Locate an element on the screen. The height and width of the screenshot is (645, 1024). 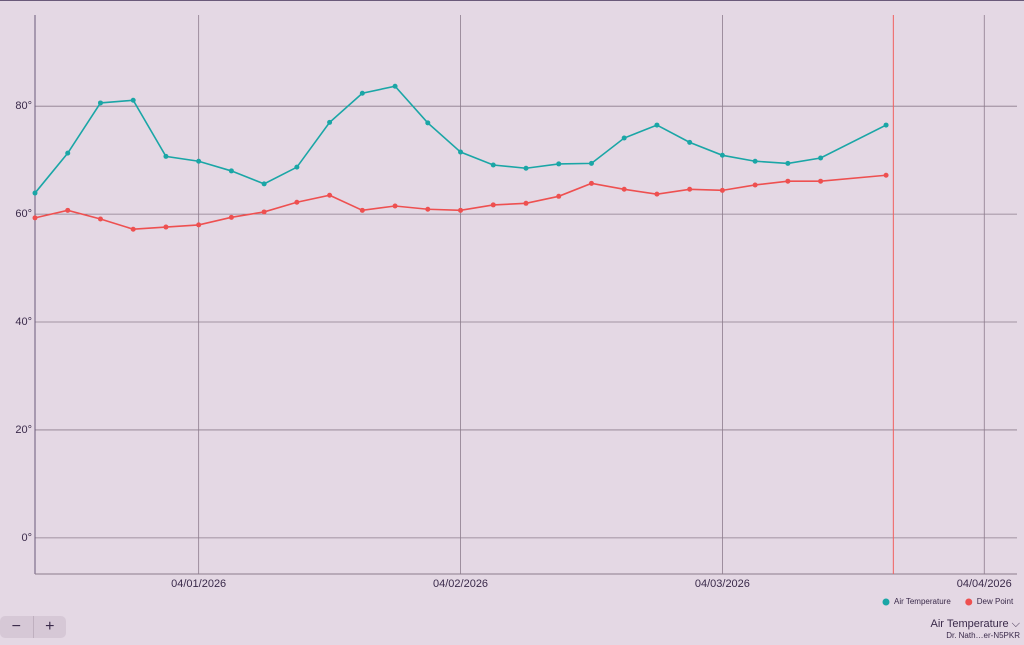
metric-label: Air Temperature is located at coordinates (969, 624).